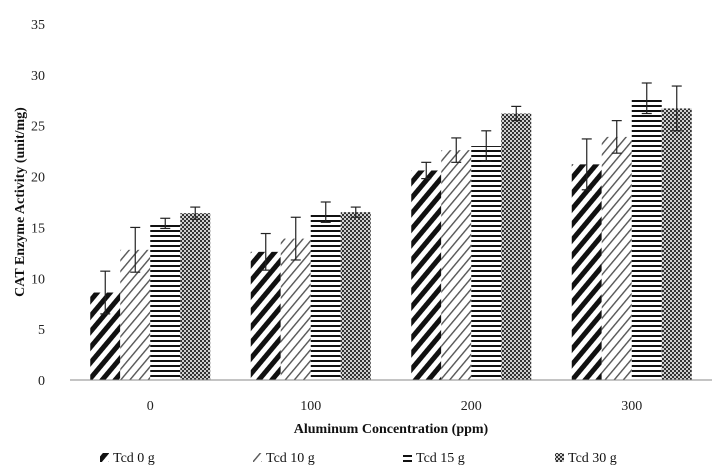 Image resolution: width=718 pixels, height=473 pixels. I want to click on legend-label: Tcd 15 g, so click(440, 458).